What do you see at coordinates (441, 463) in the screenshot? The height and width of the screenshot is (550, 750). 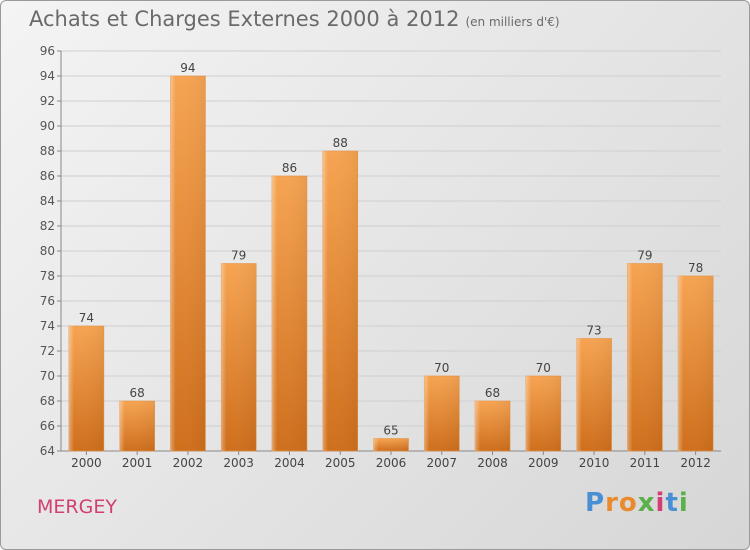 I see `x-tick-label: 2007` at bounding box center [441, 463].